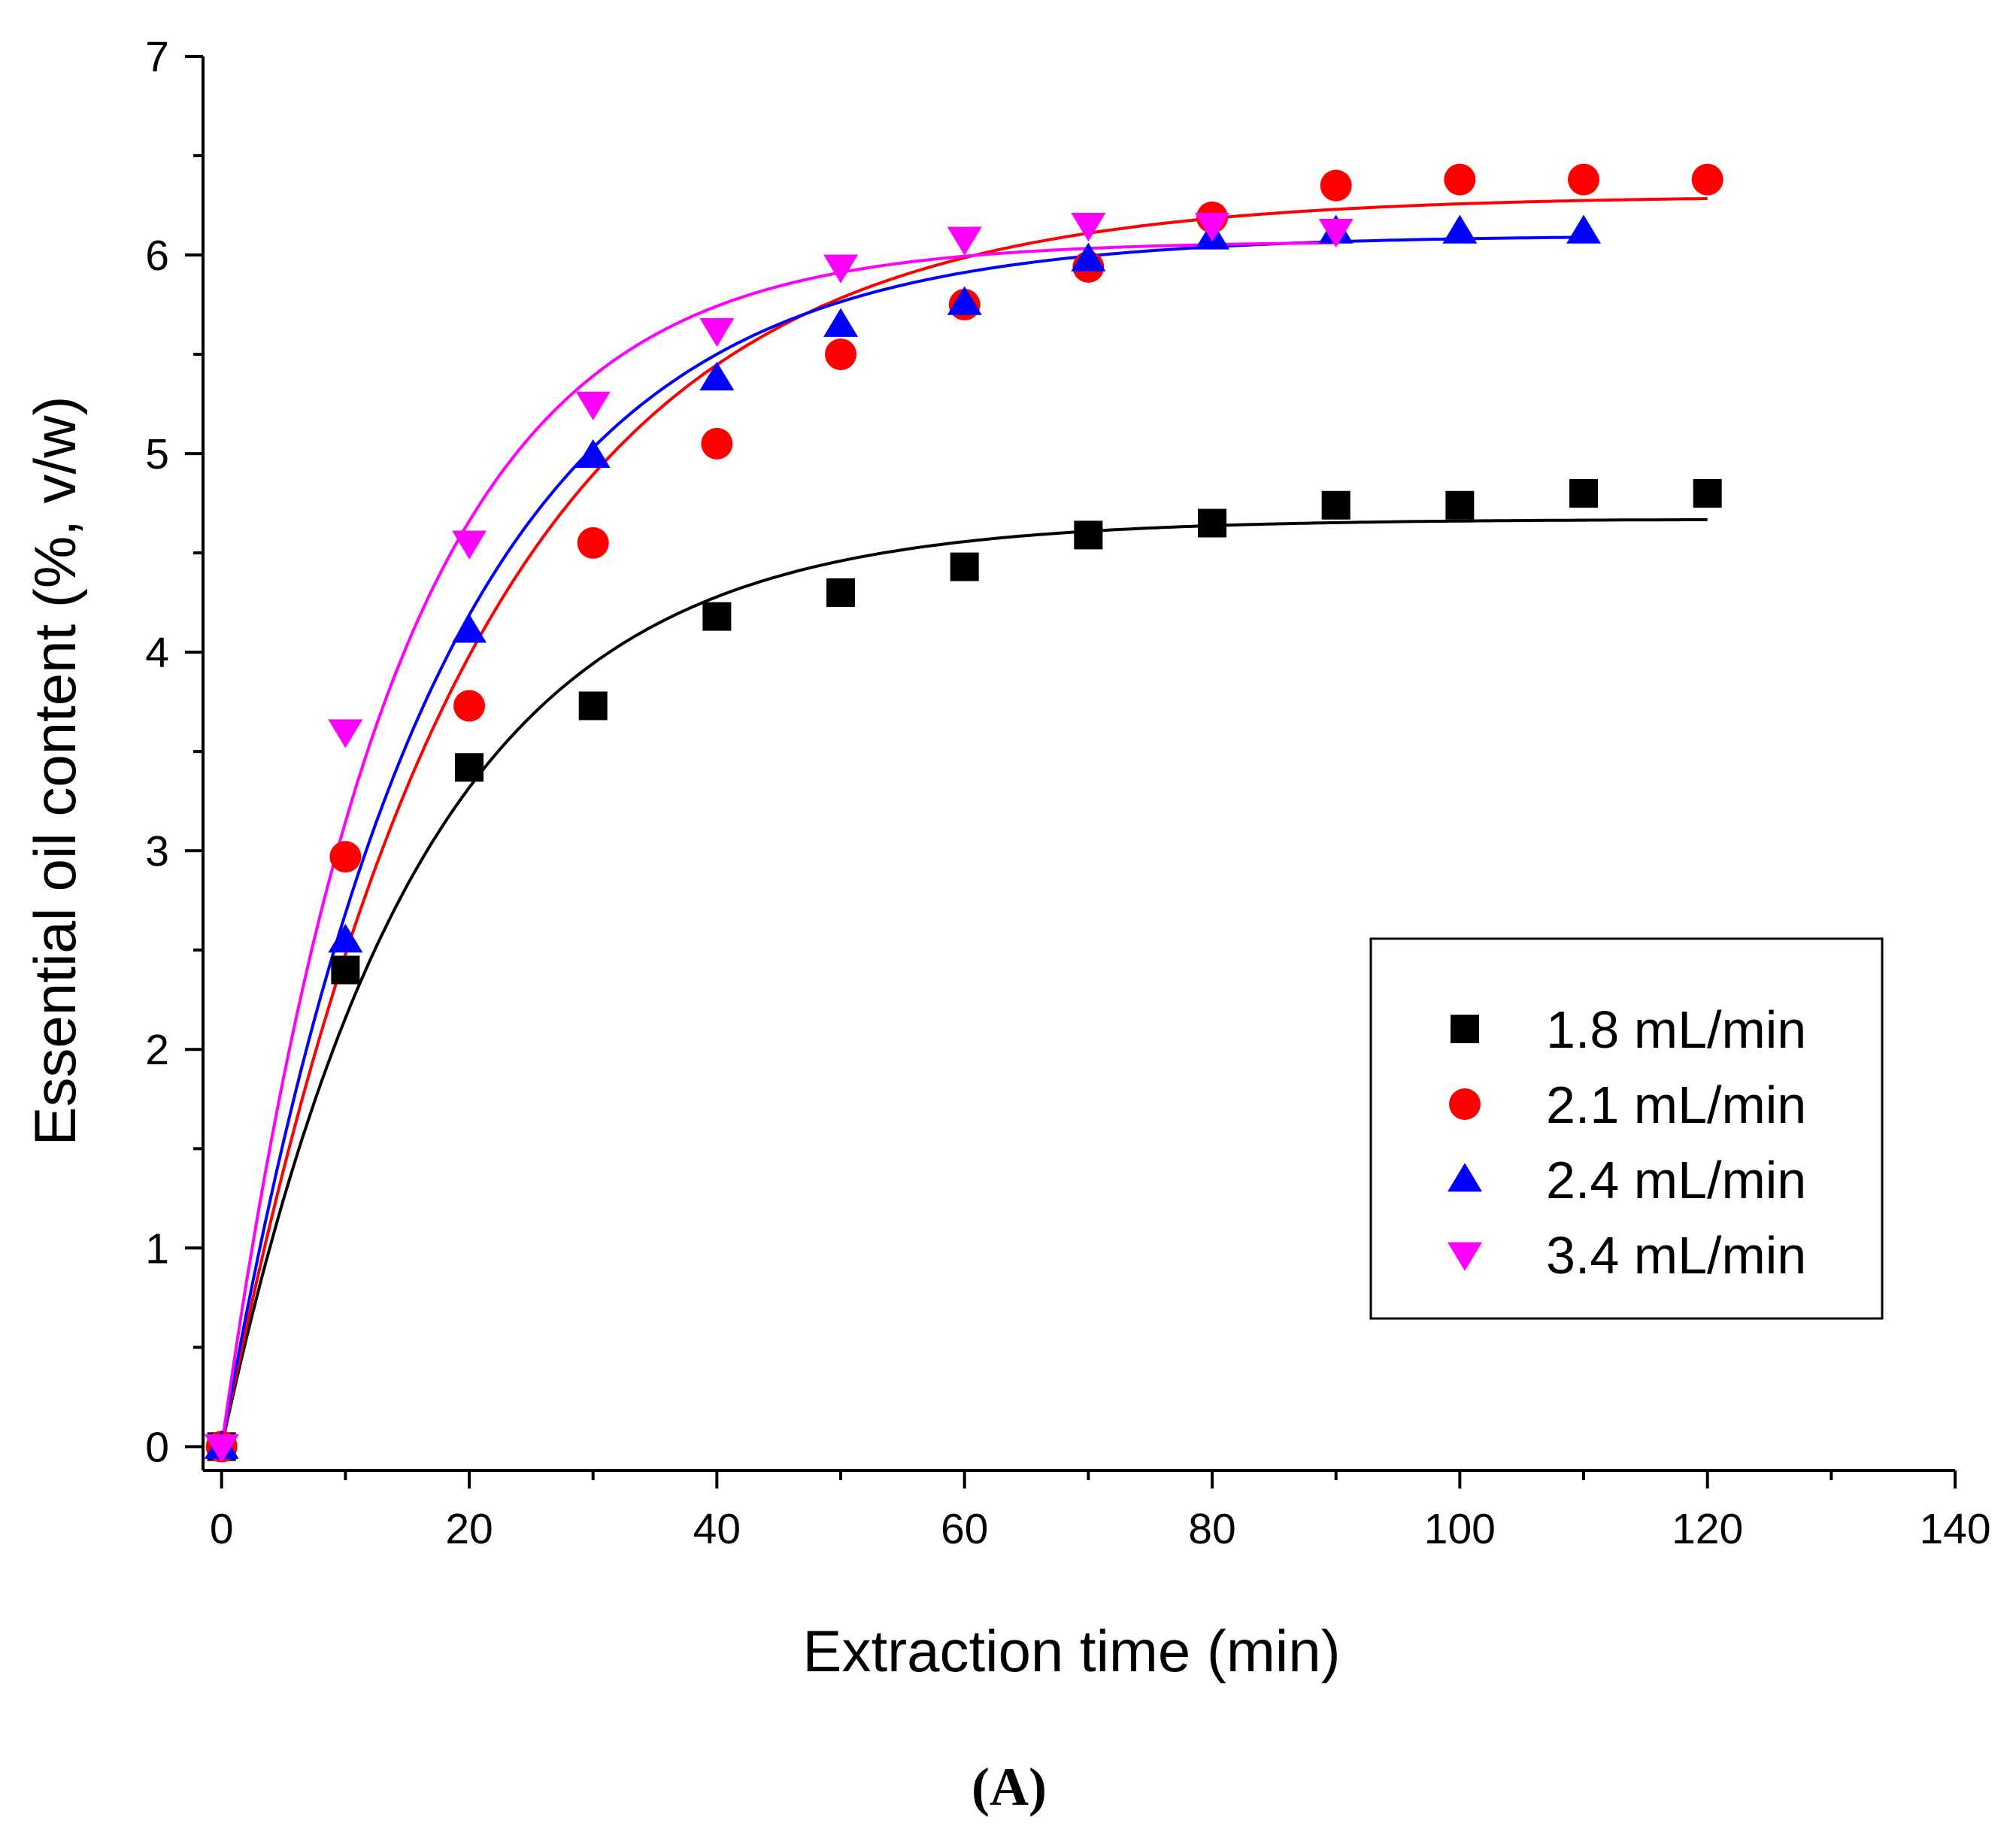  What do you see at coordinates (157, 653) in the screenshot?
I see `y-tick-label: 4` at bounding box center [157, 653].